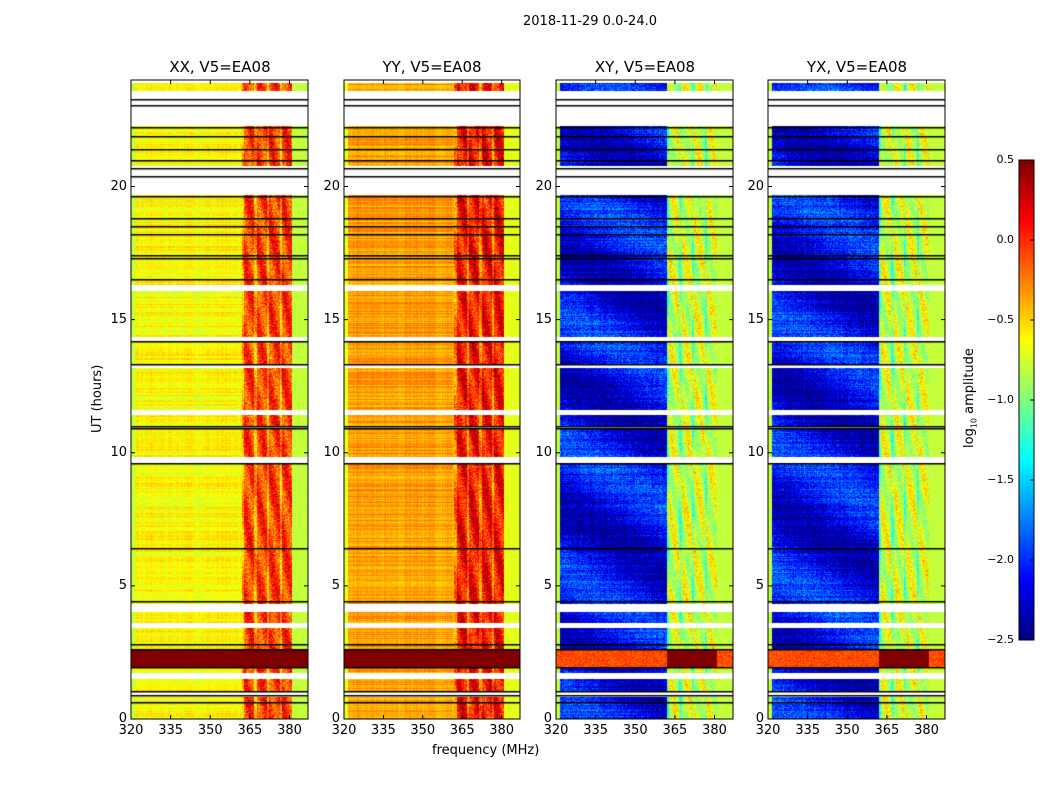 The width and height of the screenshot is (1050, 800). Describe the element at coordinates (1000, 319) in the screenshot. I see `colorbar-tick-label: −0.5` at that location.